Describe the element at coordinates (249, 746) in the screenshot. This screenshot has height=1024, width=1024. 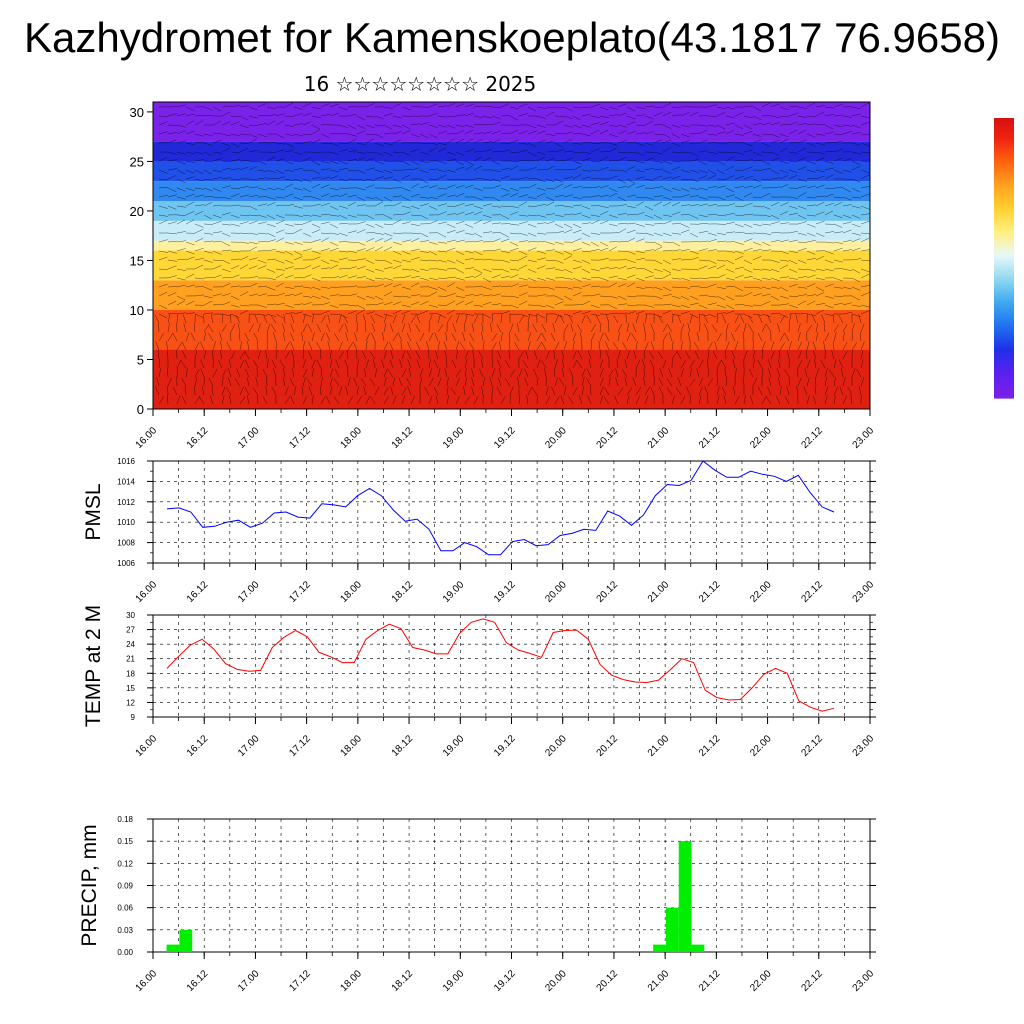
I see `temp-x-tick-label: 17.00` at that location.